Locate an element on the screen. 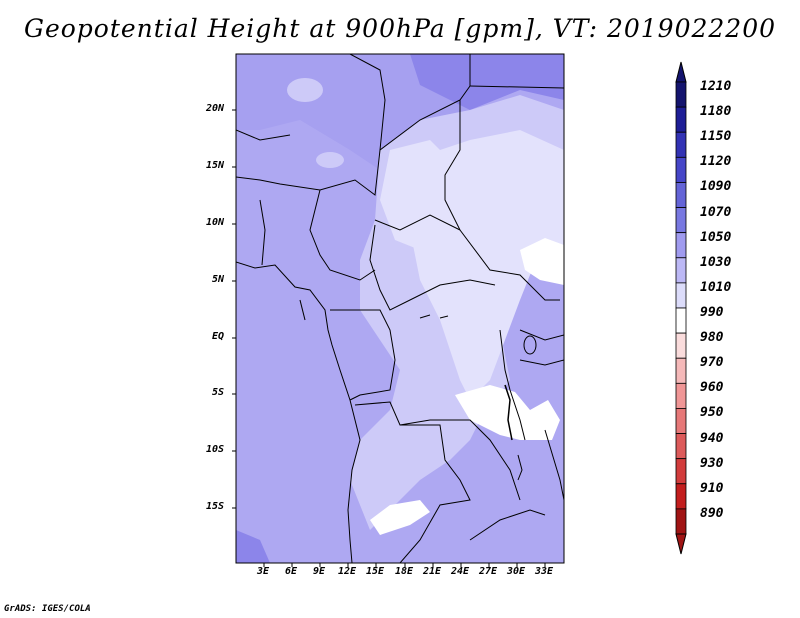 The height and width of the screenshot is (618, 800). island-bioko is located at coordinates (302, 310).